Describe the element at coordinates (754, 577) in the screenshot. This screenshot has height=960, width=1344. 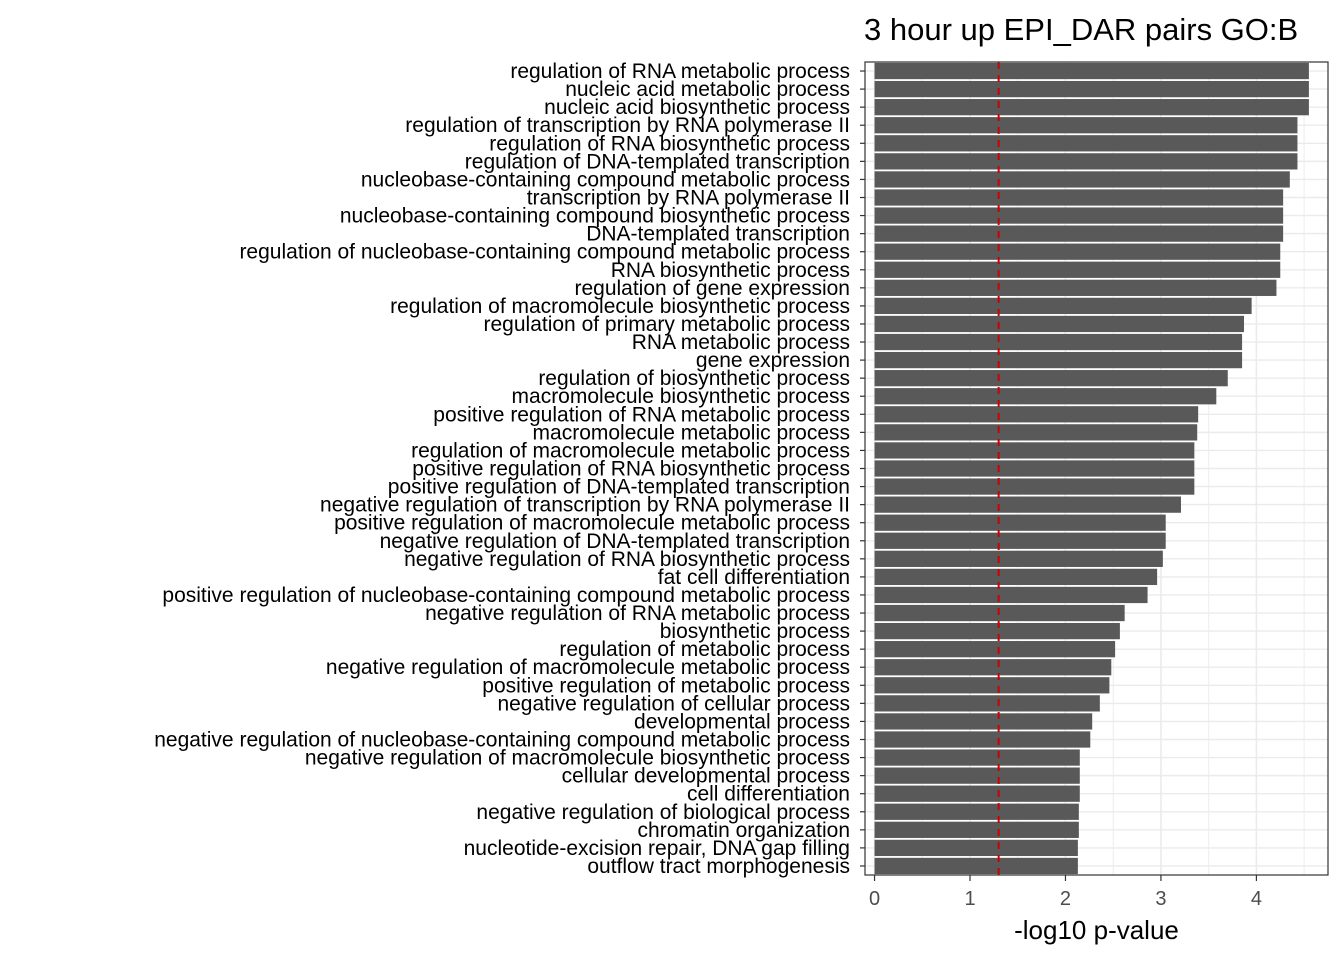
I see `category-label: fat cell differentiation` at that location.